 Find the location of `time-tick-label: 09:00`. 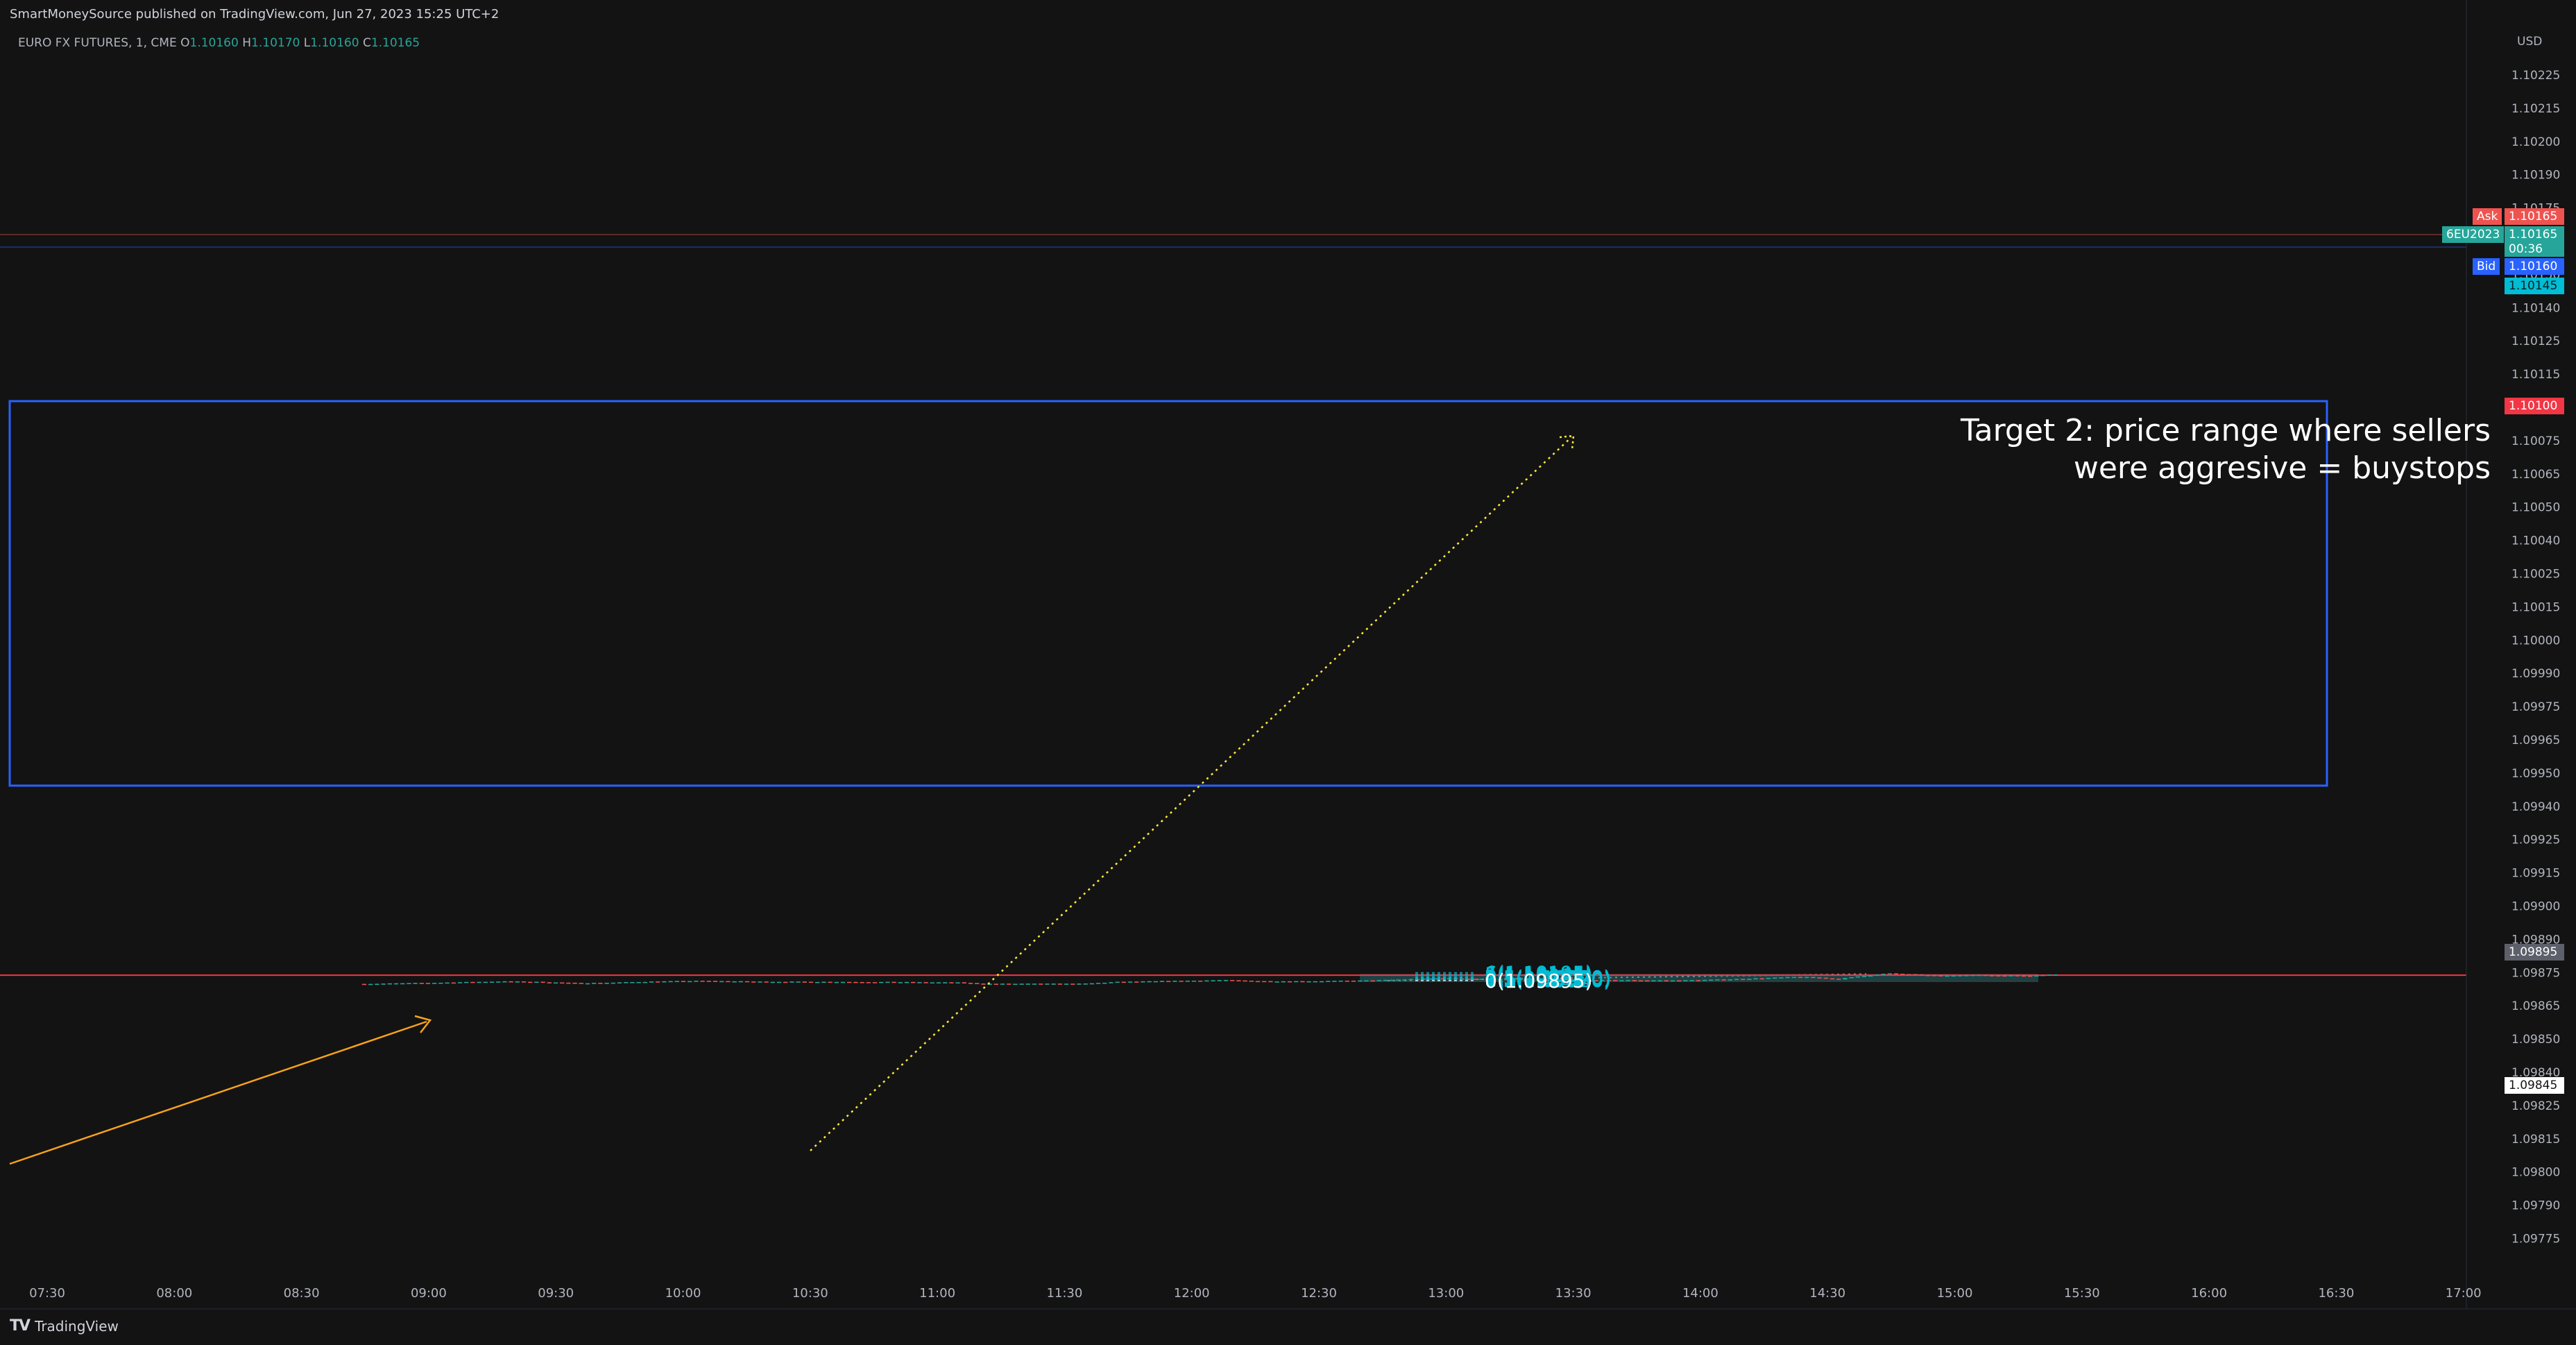

time-tick-label: 09:00 is located at coordinates (429, 1293).